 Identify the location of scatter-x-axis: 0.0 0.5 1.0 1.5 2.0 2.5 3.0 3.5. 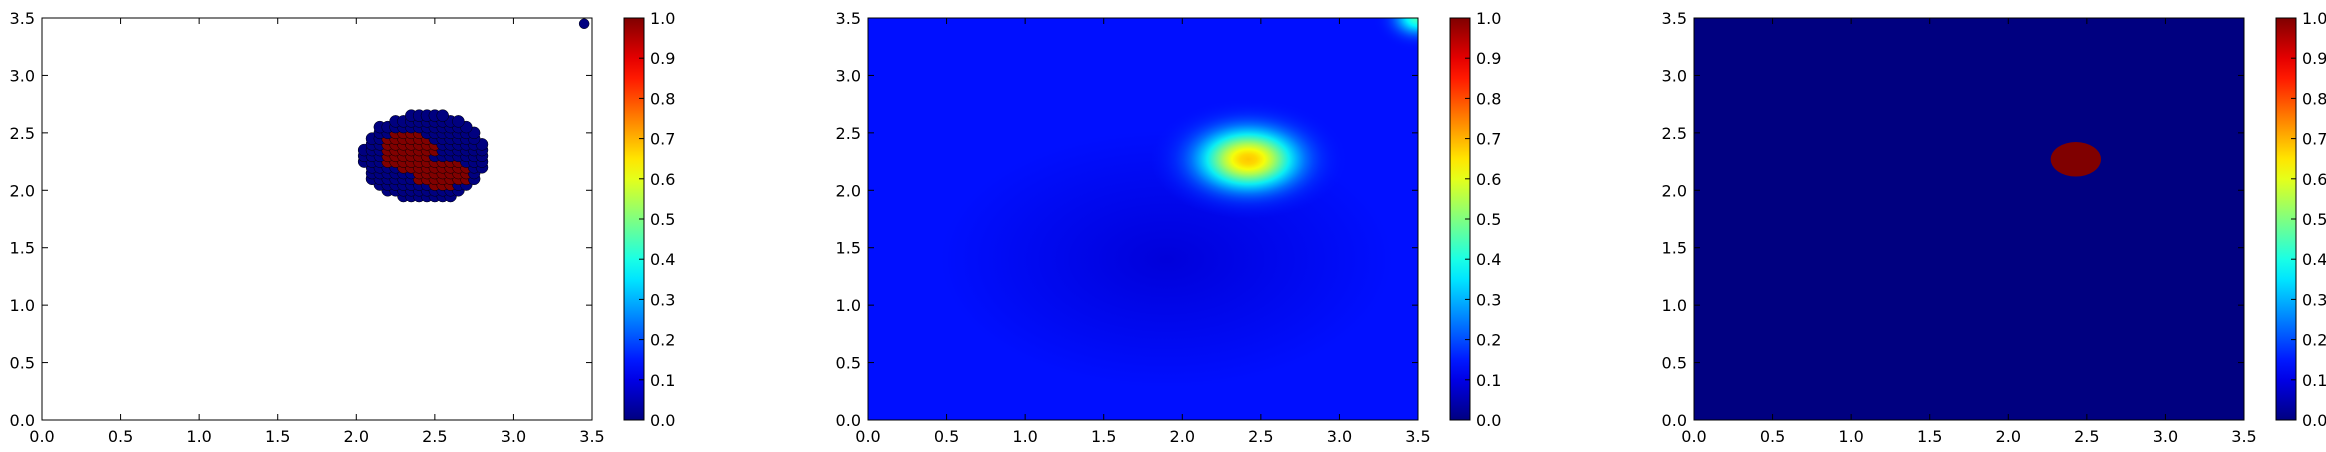
(316, 436).